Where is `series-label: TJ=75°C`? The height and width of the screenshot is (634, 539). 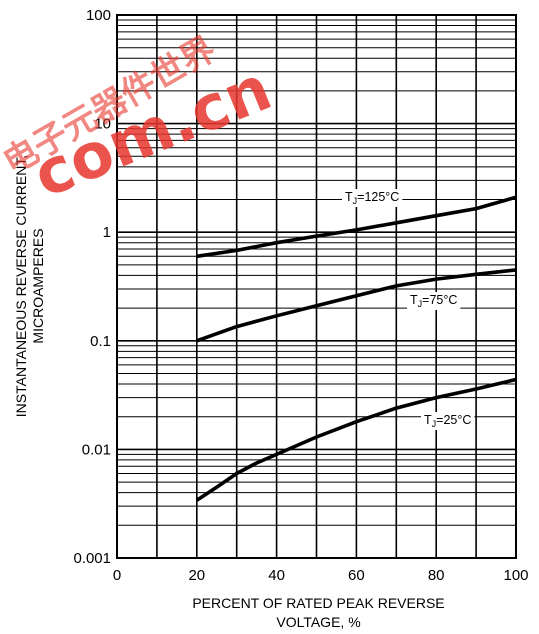 series-label: TJ=75°C is located at coordinates (433, 301).